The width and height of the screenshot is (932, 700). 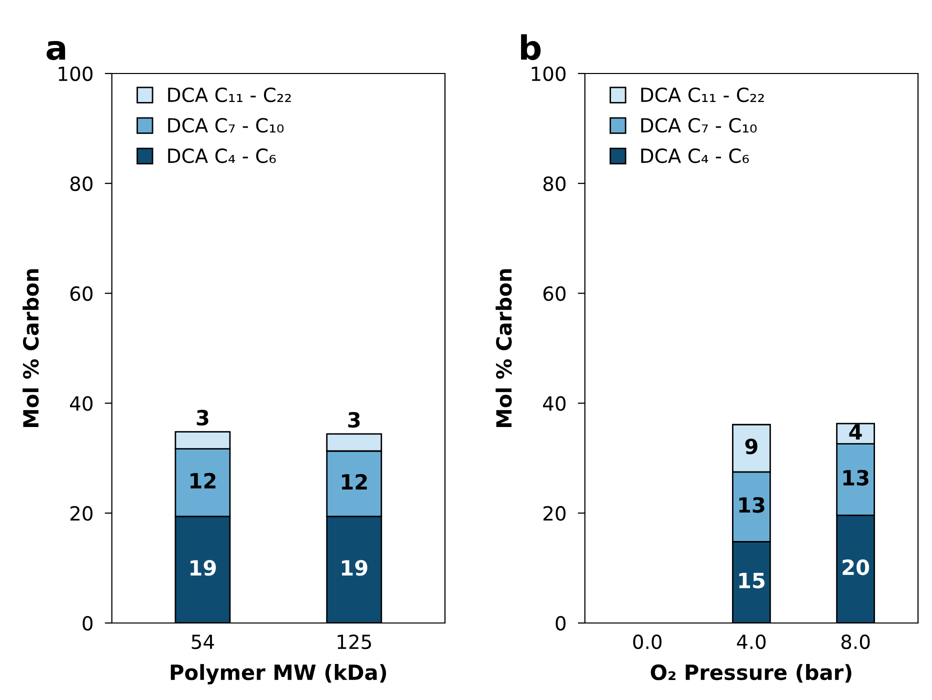 What do you see at coordinates (751, 642) in the screenshot?
I see `x-tick-label: 4.0` at bounding box center [751, 642].